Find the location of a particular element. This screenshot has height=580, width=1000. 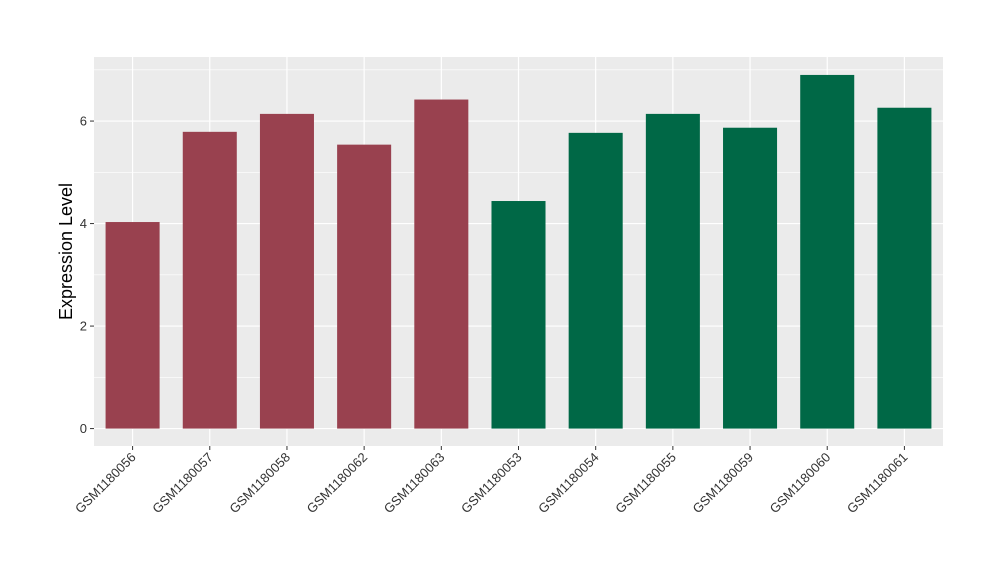

x-tick-label: GSM1180053 is located at coordinates (491, 483).